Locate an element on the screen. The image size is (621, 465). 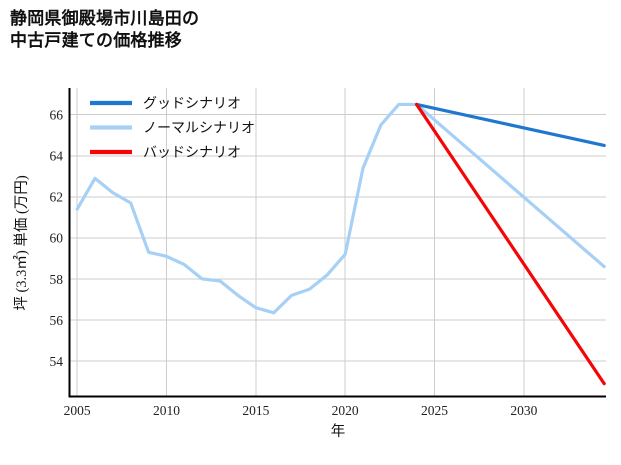
x-axis-title: 年 is located at coordinates (338, 431).